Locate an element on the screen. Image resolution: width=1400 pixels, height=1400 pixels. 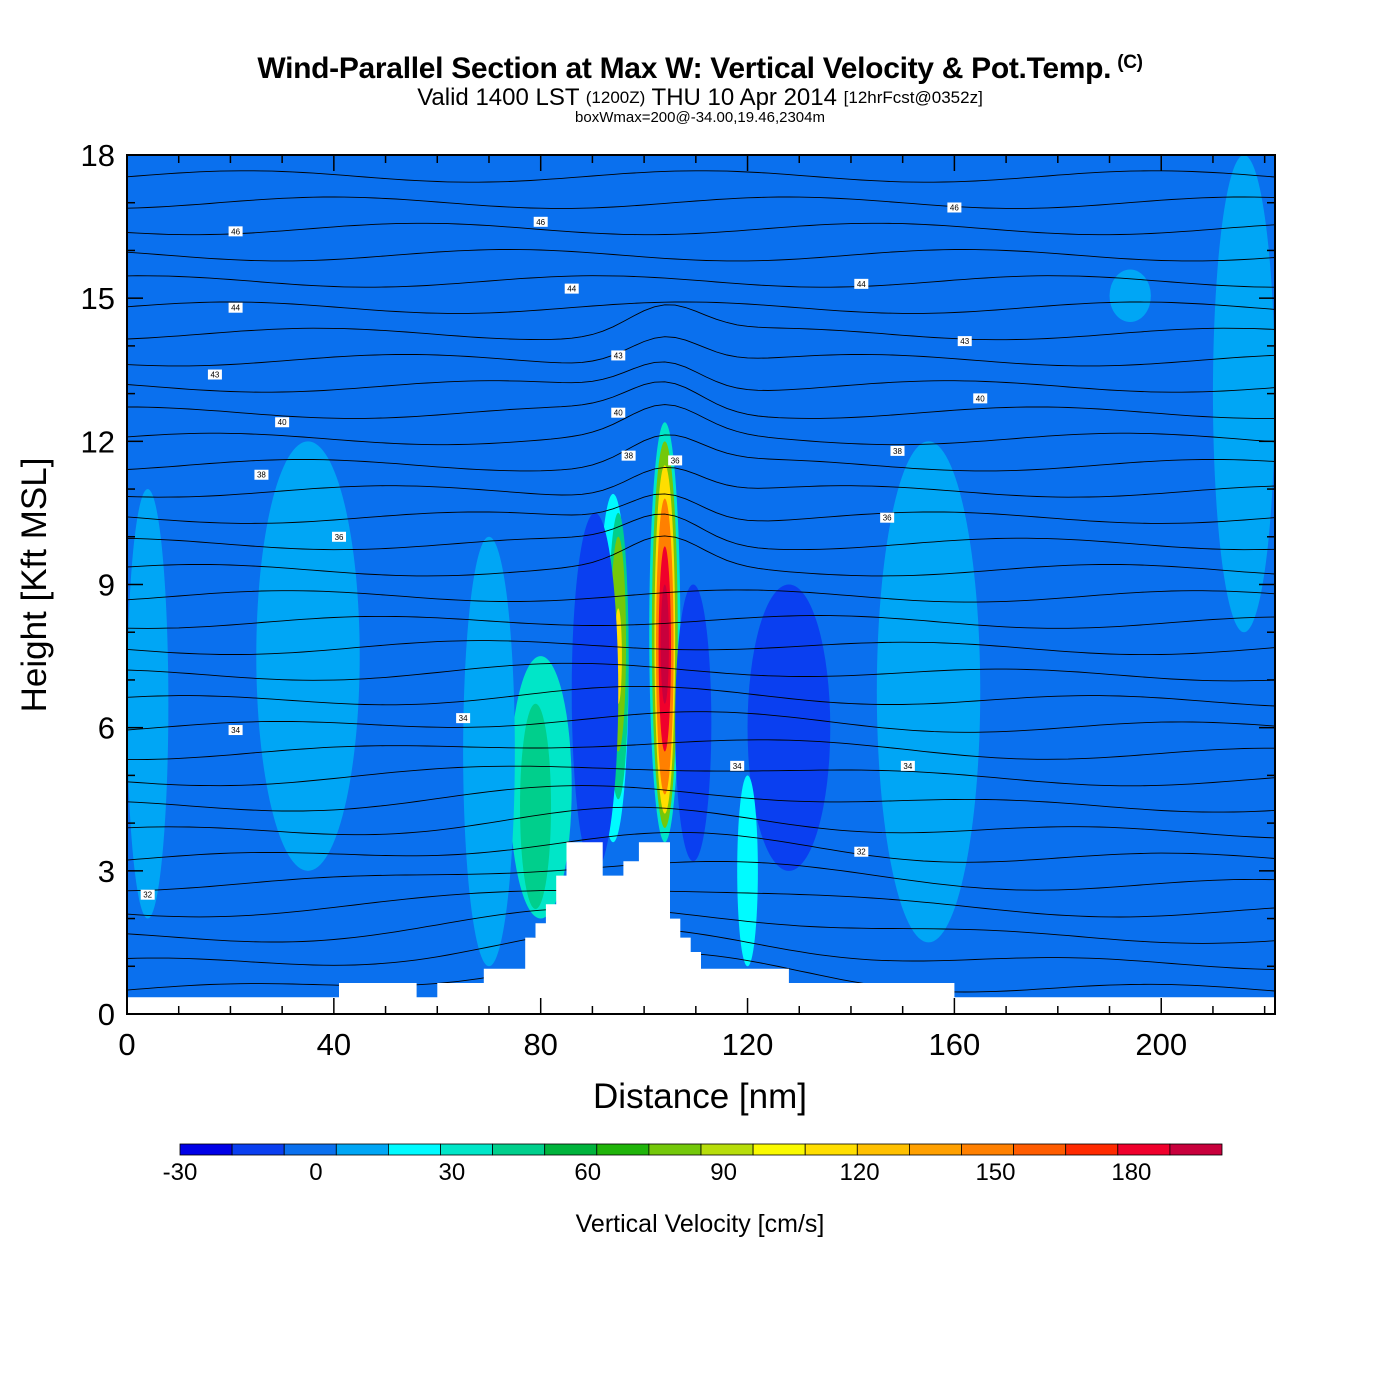
contour-label-12: 38 is located at coordinates (261, 474).